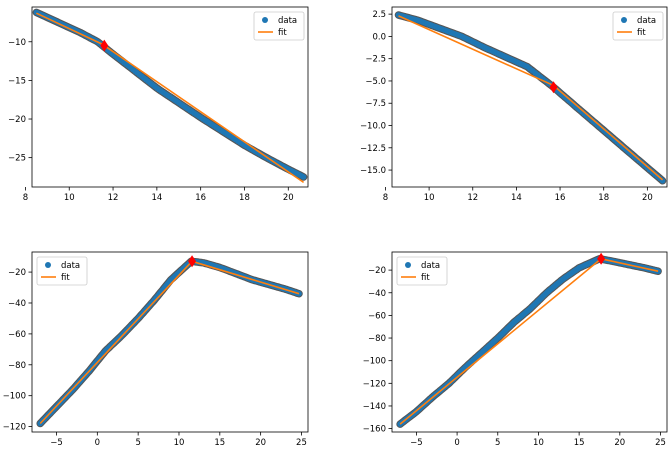 Image resolution: width=670 pixels, height=451 pixels. Describe the element at coordinates (379, 37) in the screenshot. I see `y-tick-label: 0.0` at that location.